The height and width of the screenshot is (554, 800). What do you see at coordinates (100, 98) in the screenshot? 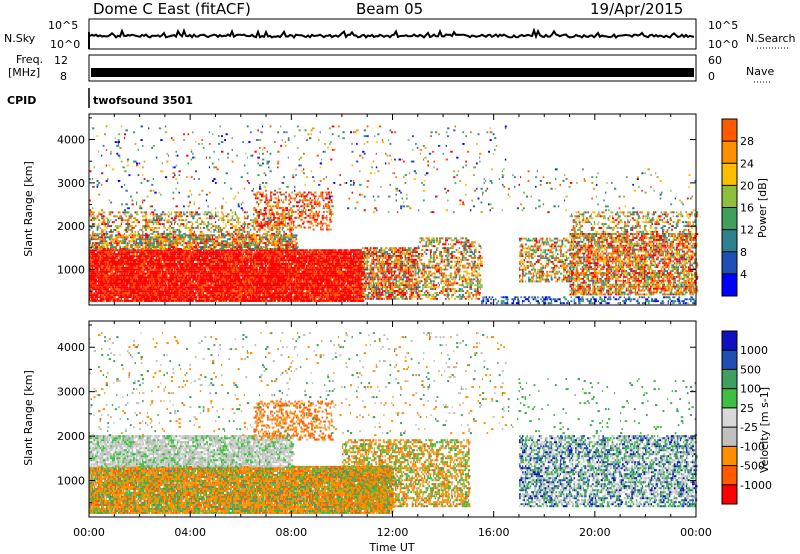
I see `cpid-row: CPID twofsound 3501` at bounding box center [100, 98].